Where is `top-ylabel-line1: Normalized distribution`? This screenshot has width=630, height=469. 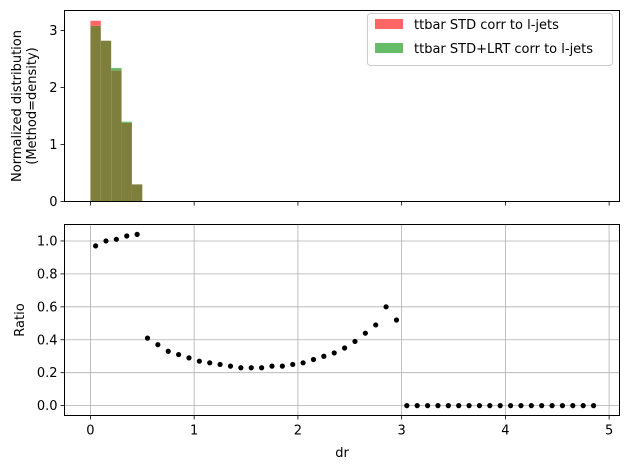 top-ylabel-line1: Normalized distribution is located at coordinates (17, 106).